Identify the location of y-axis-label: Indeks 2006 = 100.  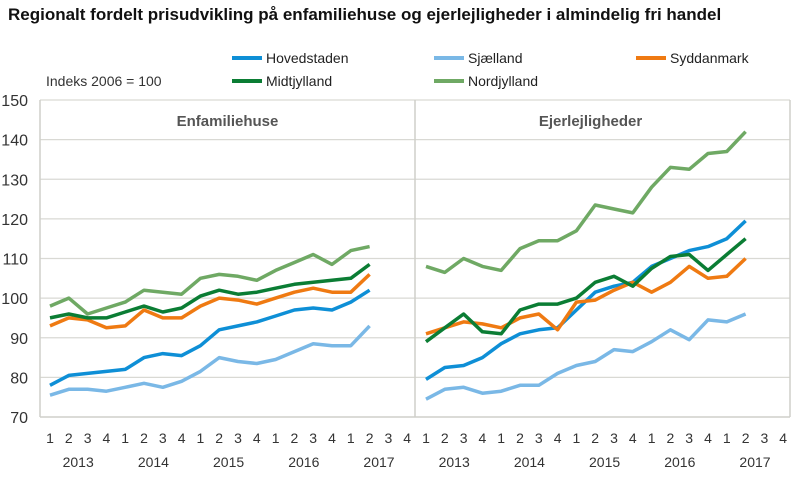
(104, 81).